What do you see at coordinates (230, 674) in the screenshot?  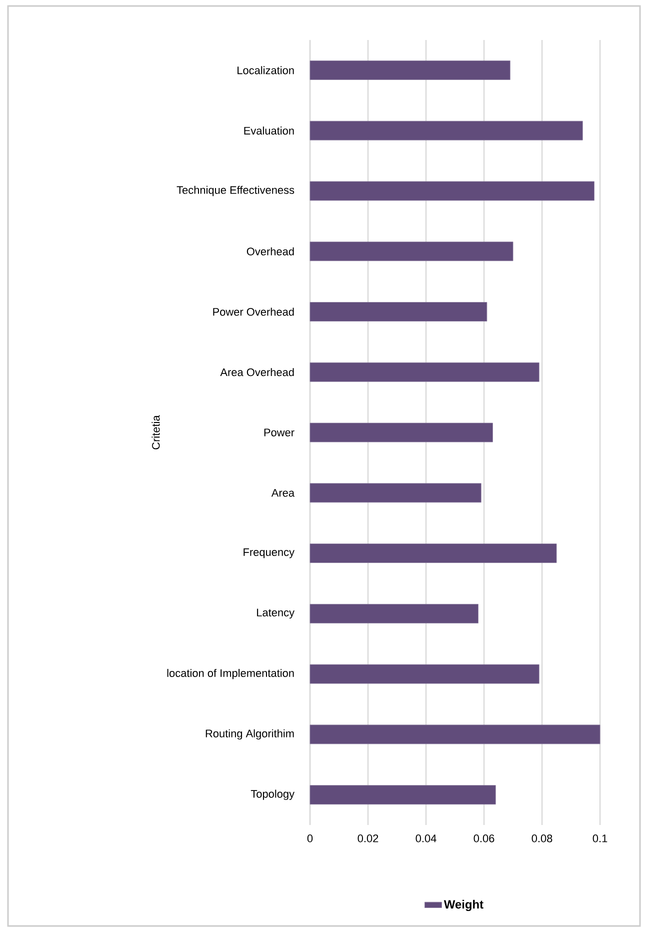 I see `y-tick-label: location of Implementation` at bounding box center [230, 674].